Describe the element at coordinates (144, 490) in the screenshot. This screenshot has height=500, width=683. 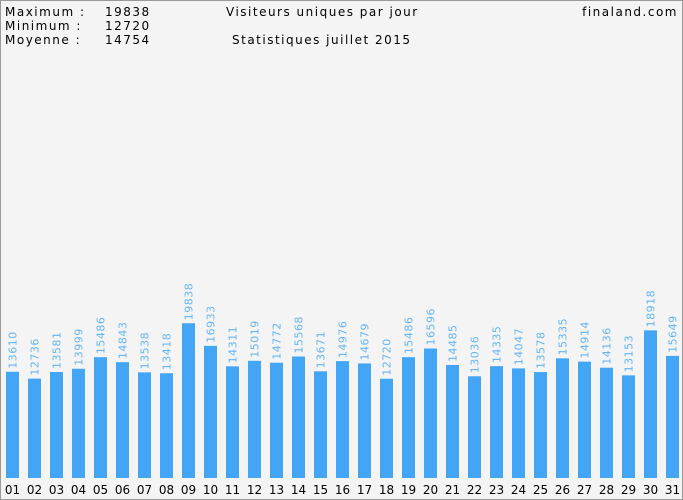
I see `x-tick-label: 07` at that location.